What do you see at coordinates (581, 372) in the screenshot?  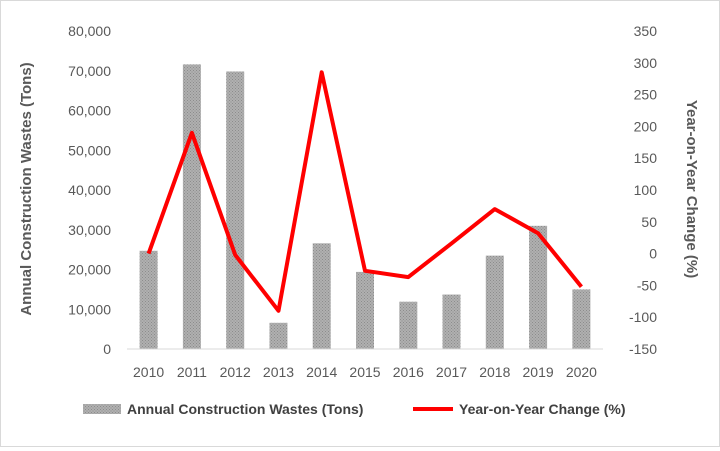 I see `x-tick-label: 2020` at bounding box center [581, 372].